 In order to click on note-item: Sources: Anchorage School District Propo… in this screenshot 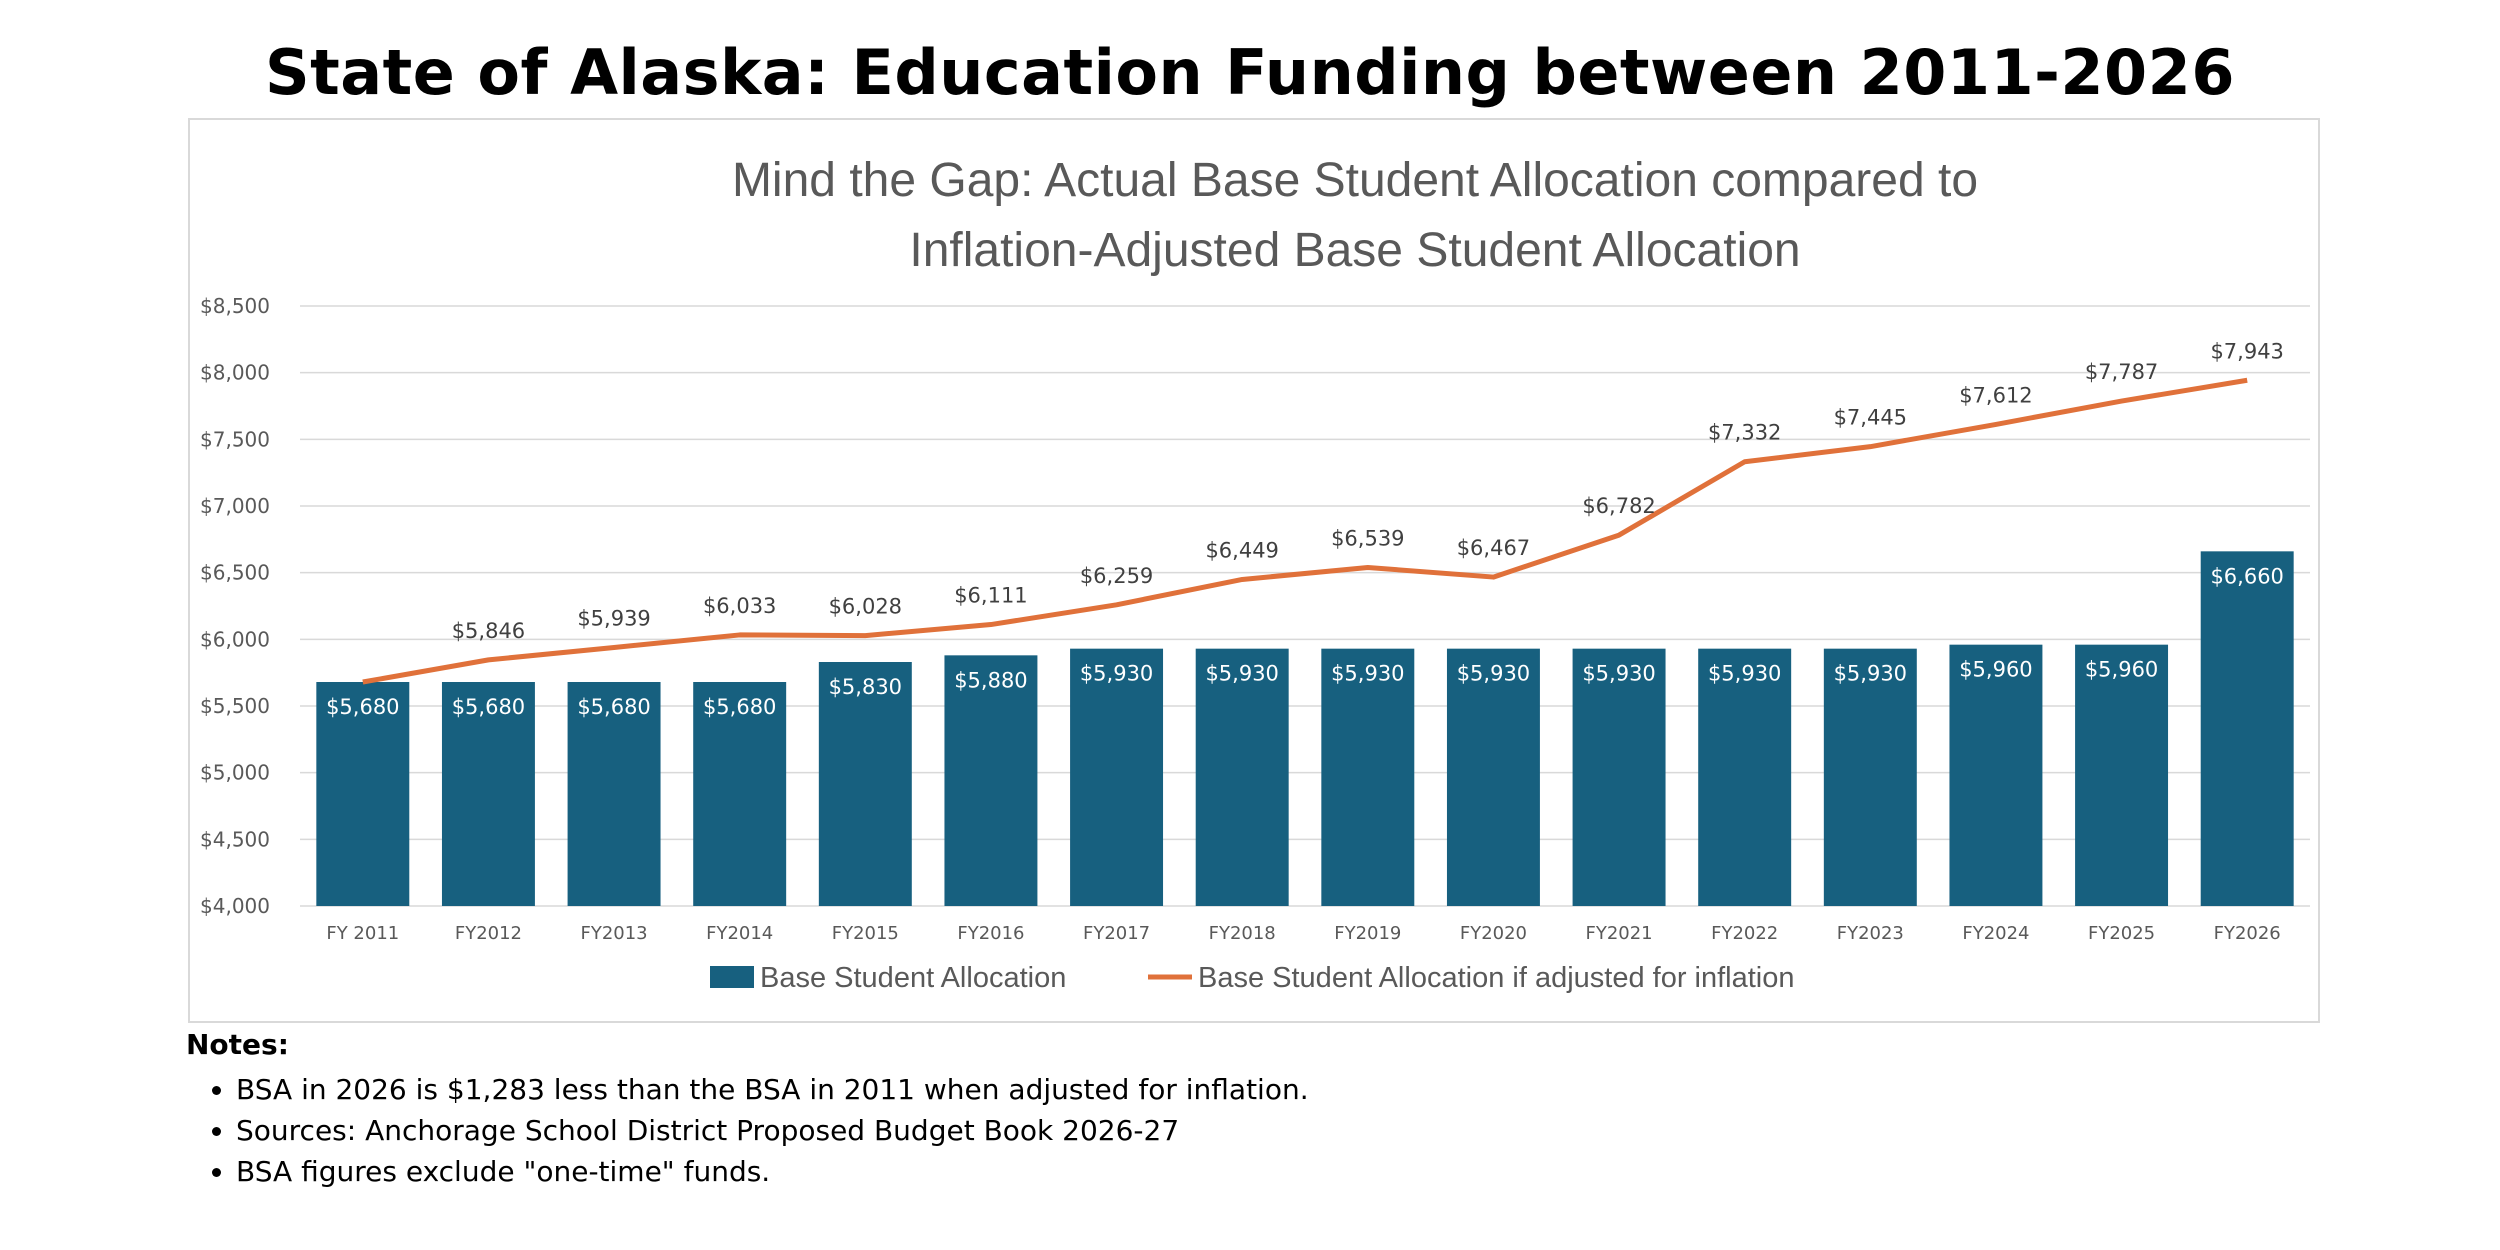, I will do `click(1311, 1130)`.